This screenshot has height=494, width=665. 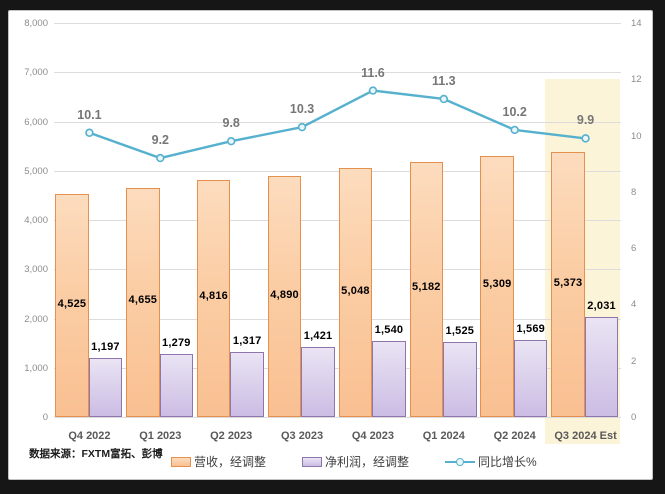 What do you see at coordinates (634, 192) in the screenshot?
I see `right-tick-8: 8` at bounding box center [634, 192].